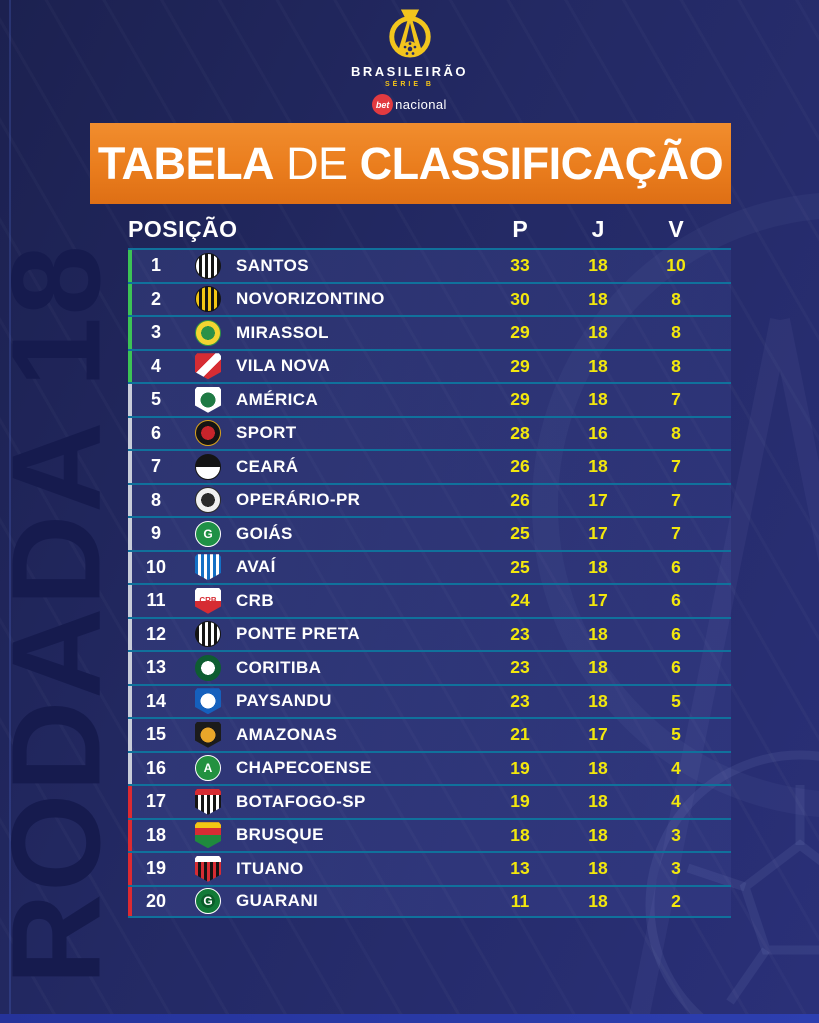 The height and width of the screenshot is (1023, 819). What do you see at coordinates (520, 801) in the screenshot?
I see `row-points: 19` at bounding box center [520, 801].